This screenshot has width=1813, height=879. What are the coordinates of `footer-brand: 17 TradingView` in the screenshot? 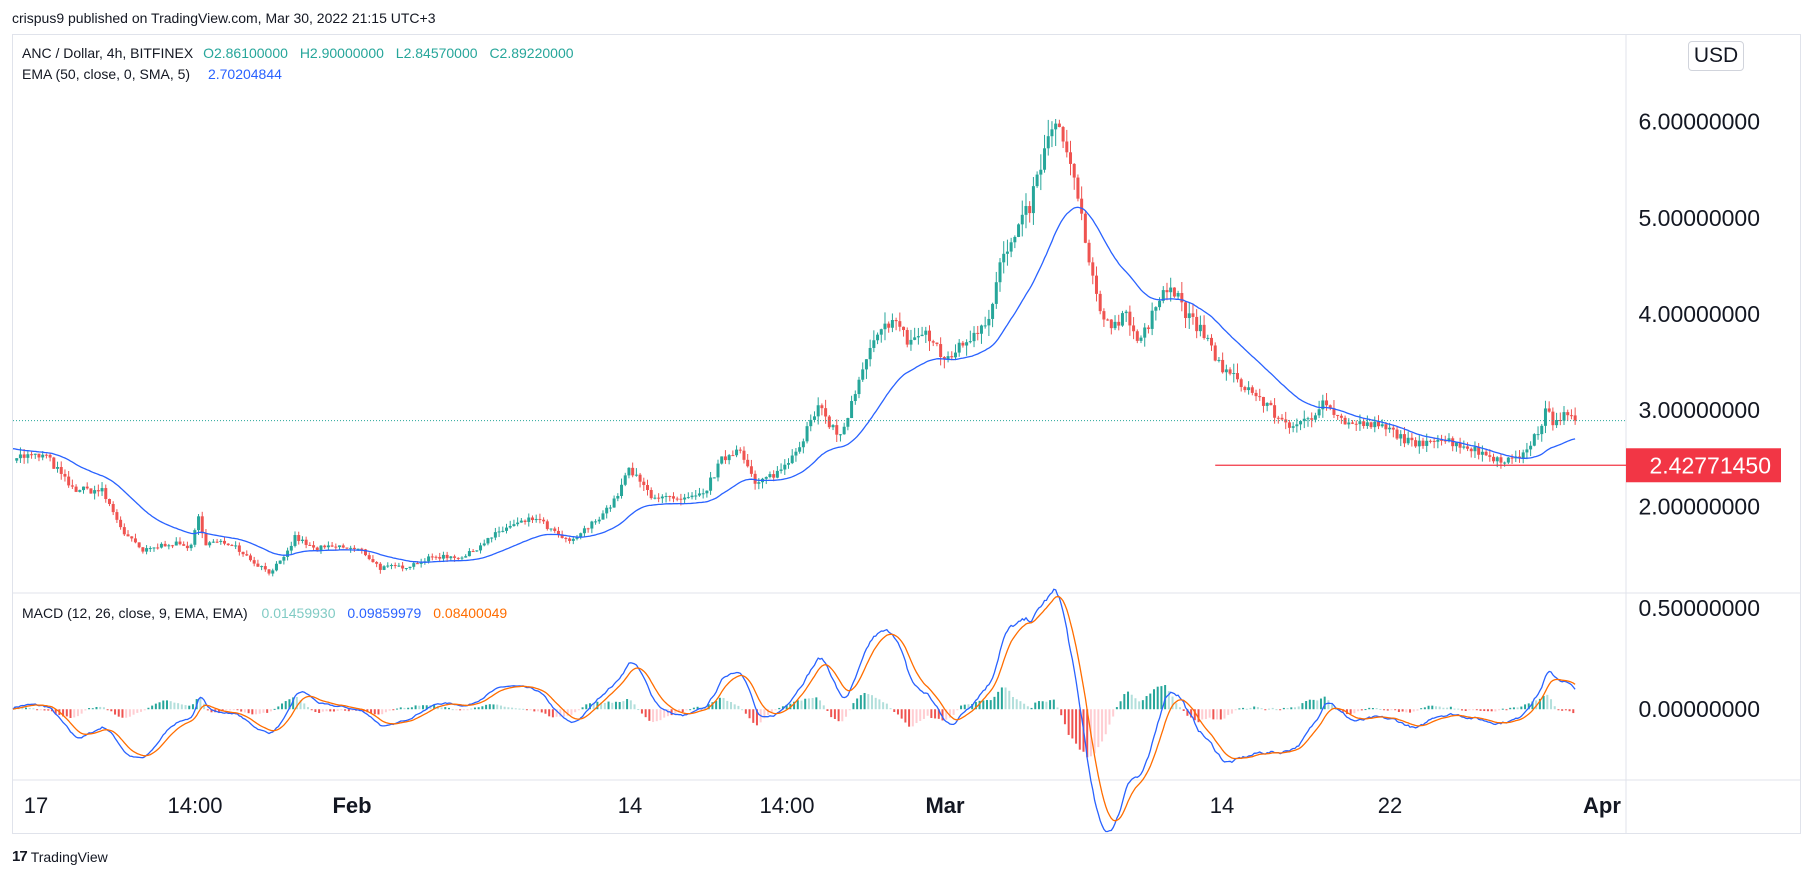 It's located at (60, 856).